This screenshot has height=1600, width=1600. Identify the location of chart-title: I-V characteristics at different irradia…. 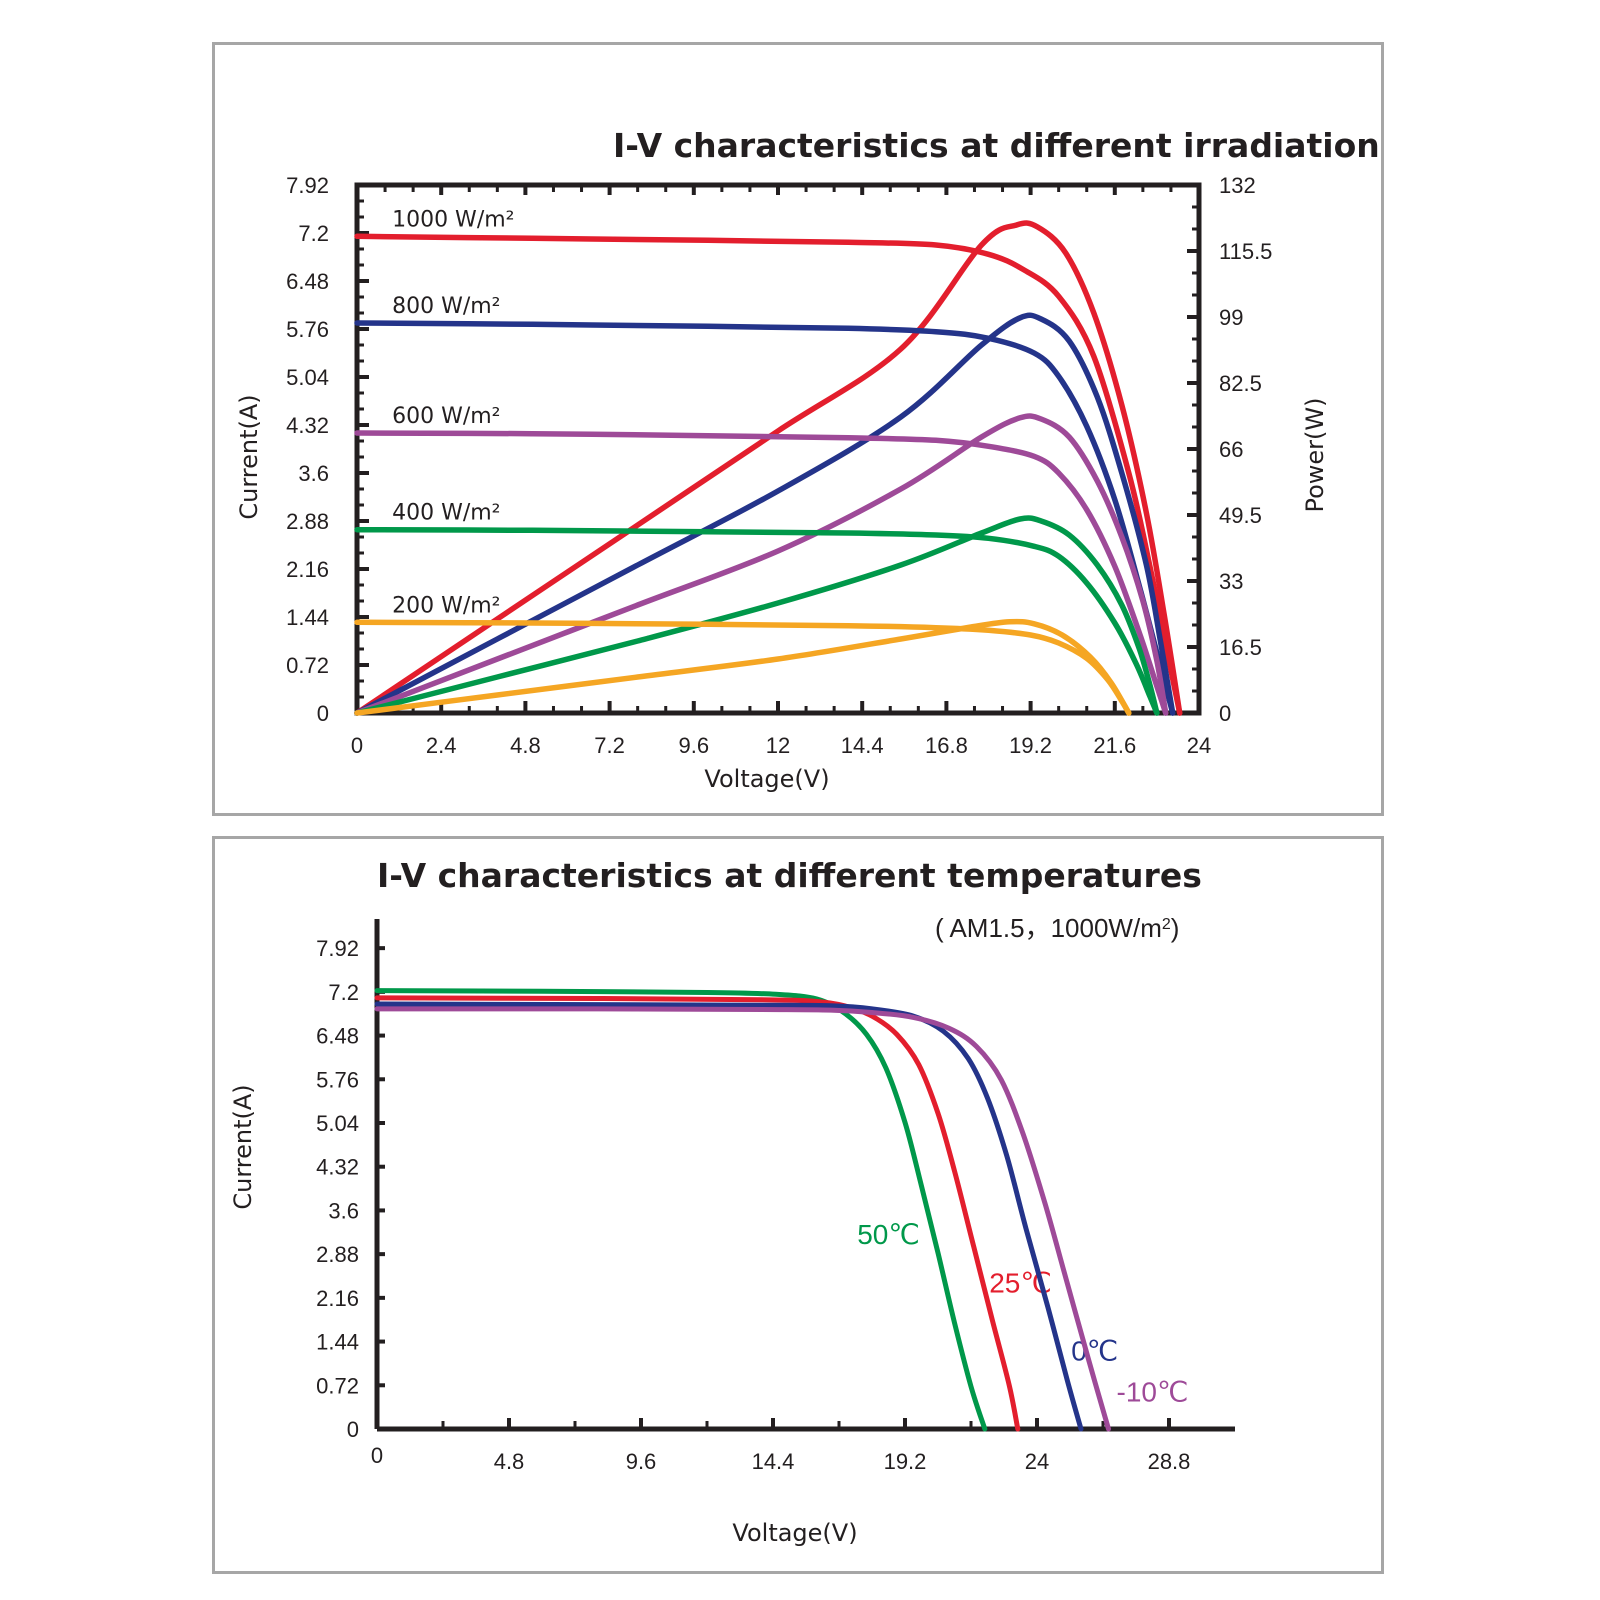
(997, 145).